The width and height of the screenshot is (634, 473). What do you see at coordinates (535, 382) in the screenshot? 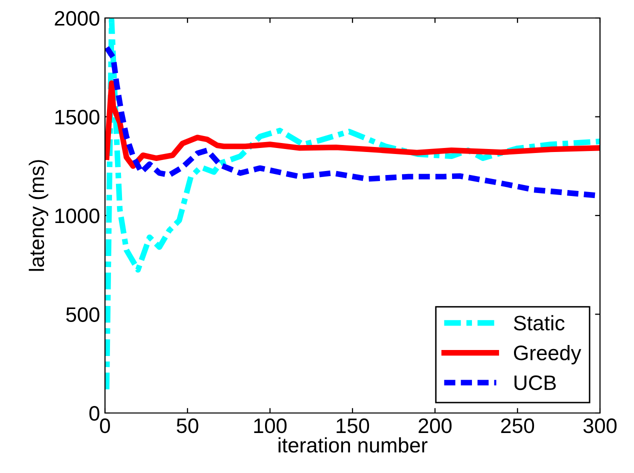
I see `legend-label: UCB` at bounding box center [535, 382].